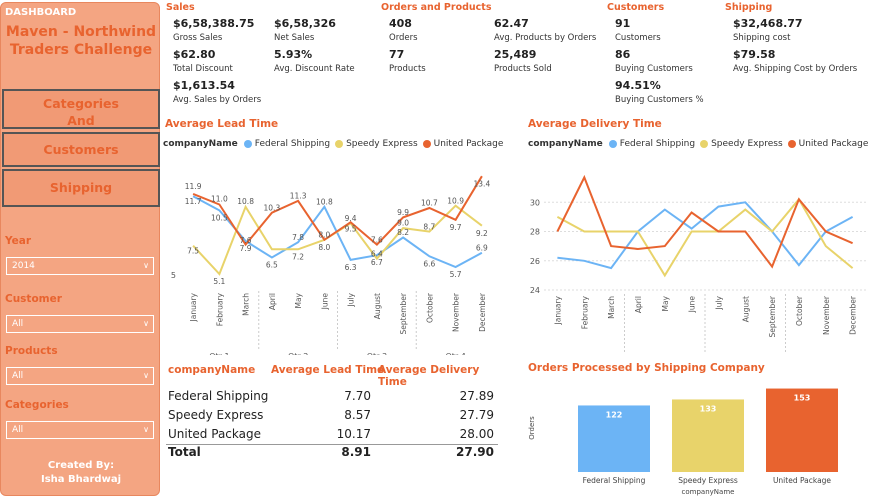 The width and height of the screenshot is (884, 497). I want to click on table-cell-delivery-time: 27.79, so click(476, 415).